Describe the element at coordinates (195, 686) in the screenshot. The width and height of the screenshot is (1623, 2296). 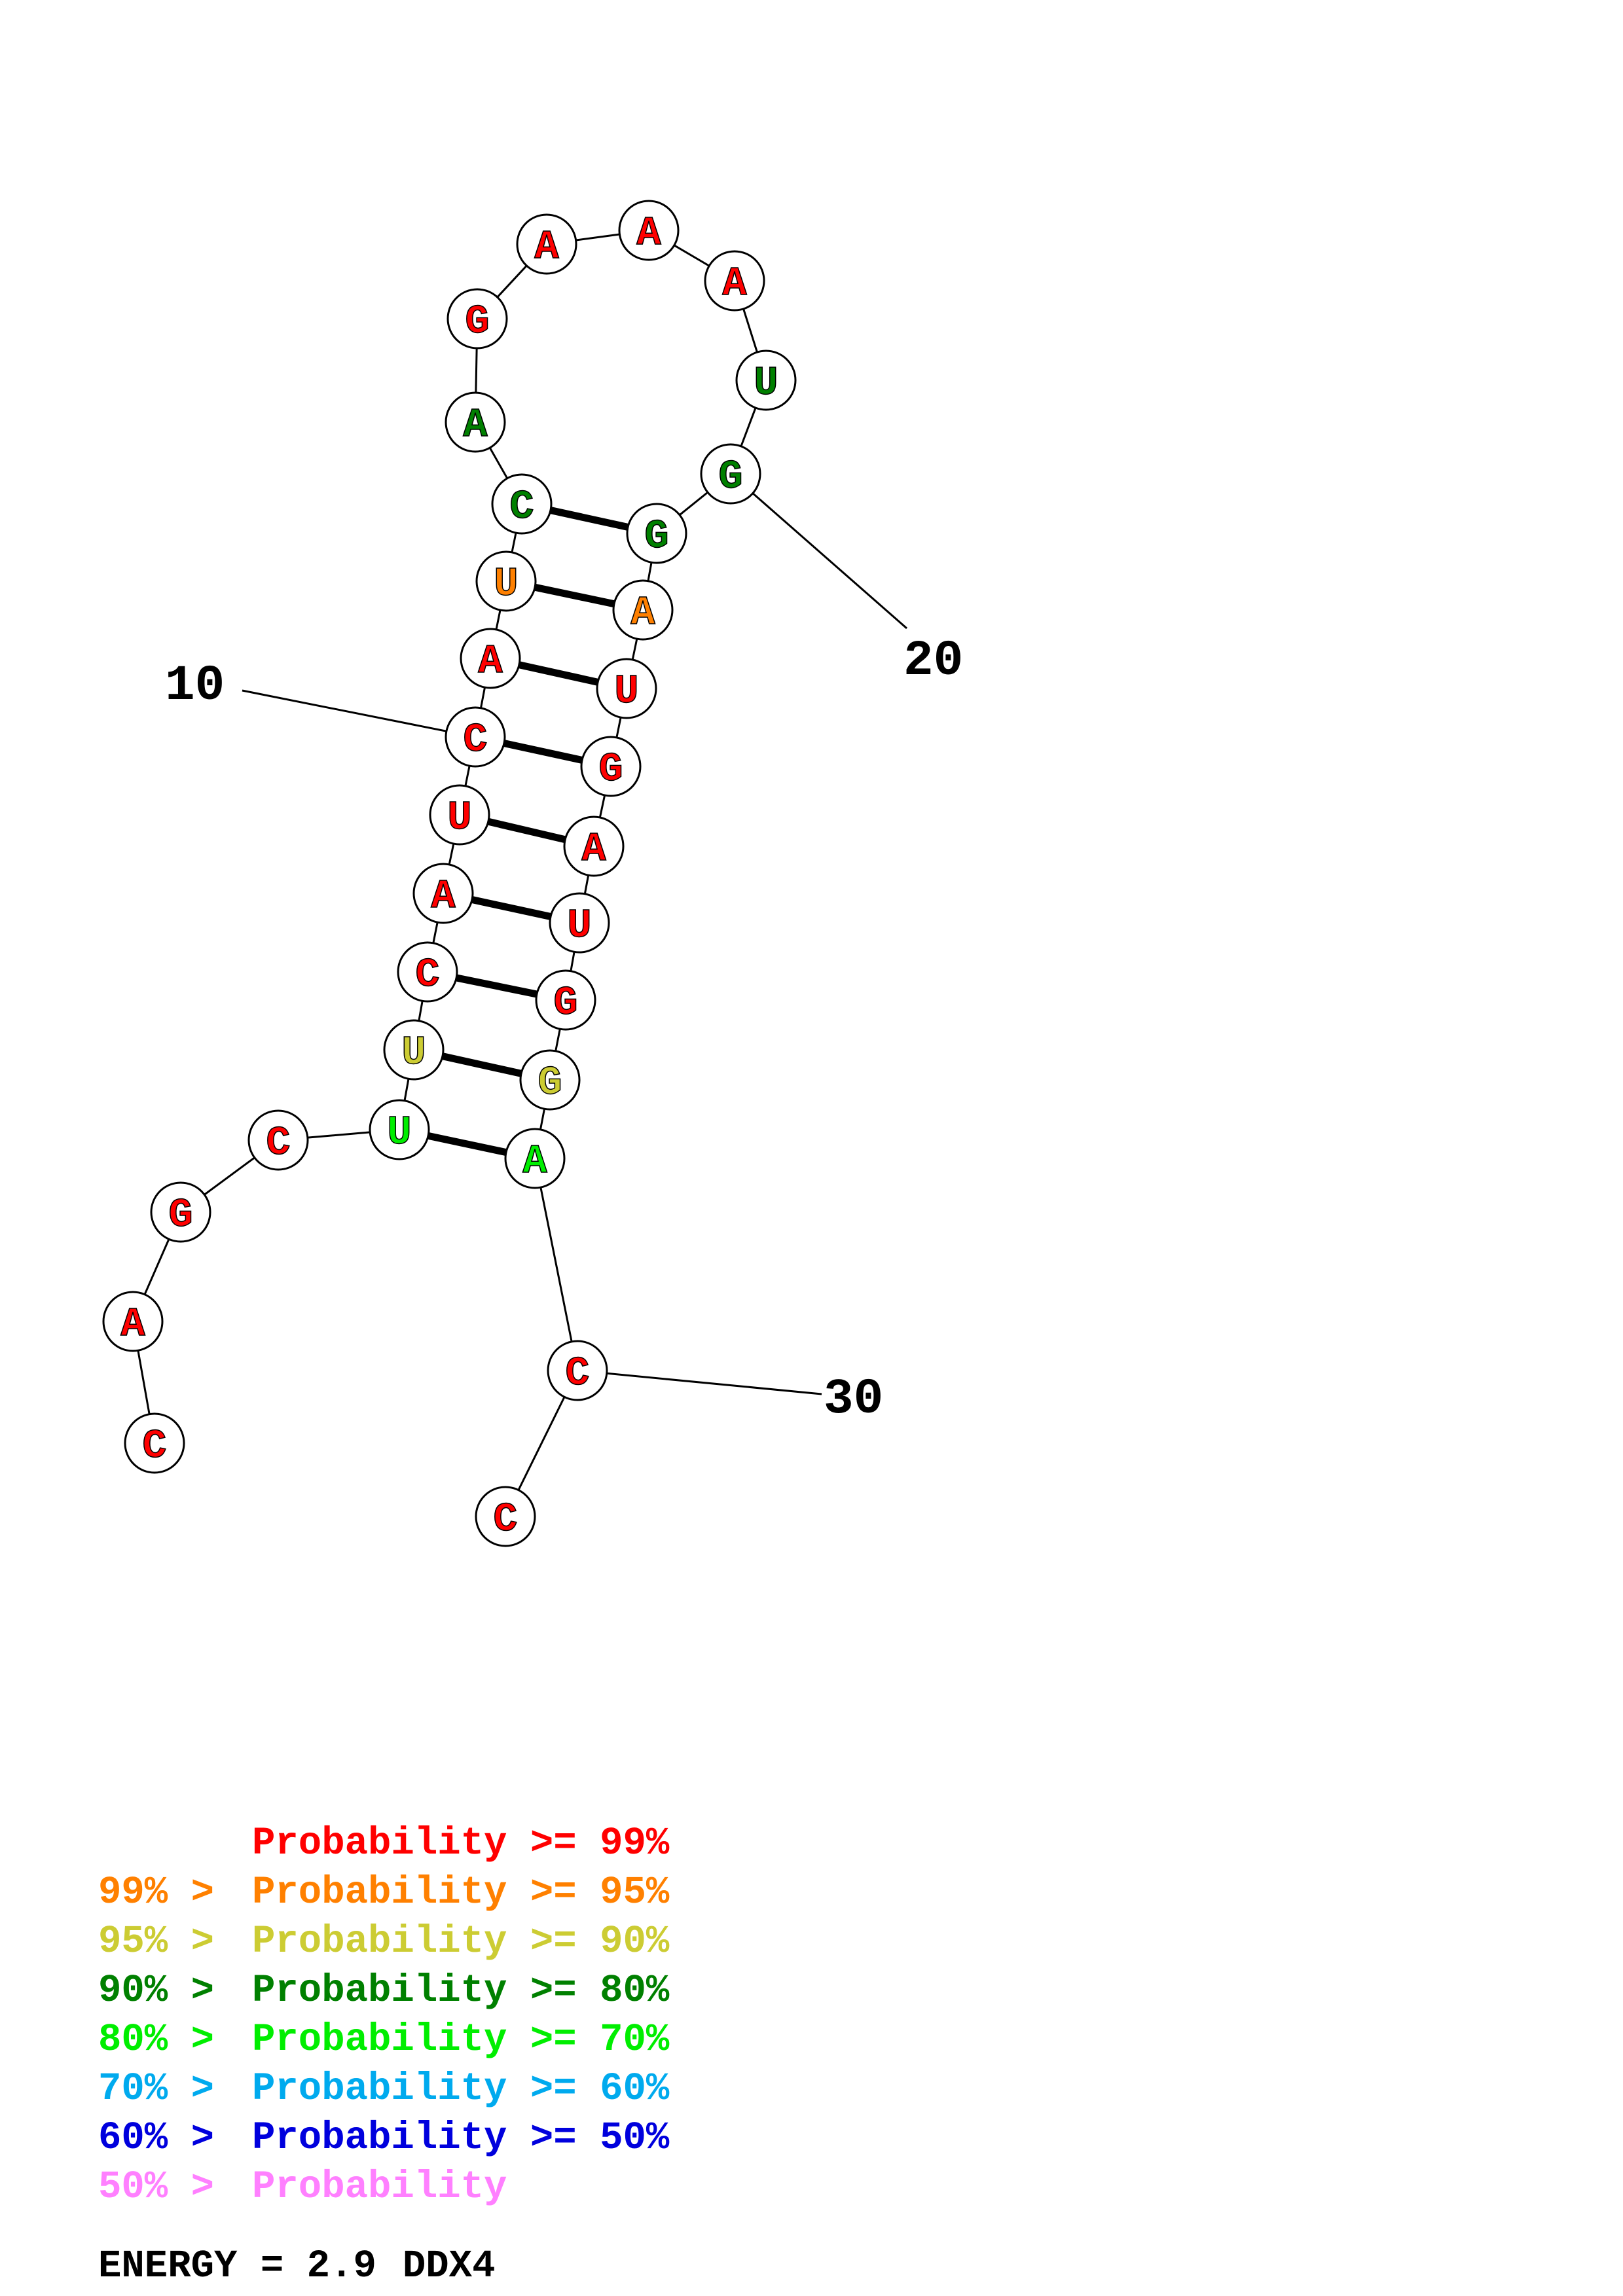
I see `position-label-10: 10` at that location.